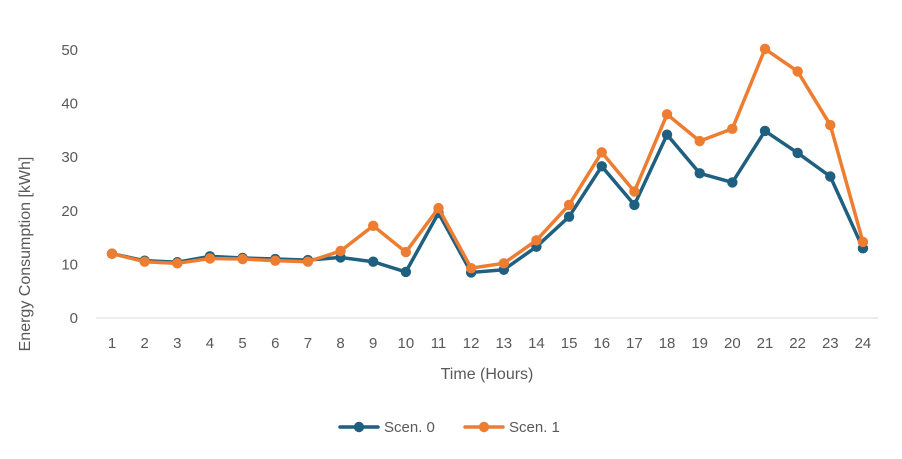 This screenshot has height=459, width=902. Describe the element at coordinates (275, 343) in the screenshot. I see `x-tick-label: 6` at that location.